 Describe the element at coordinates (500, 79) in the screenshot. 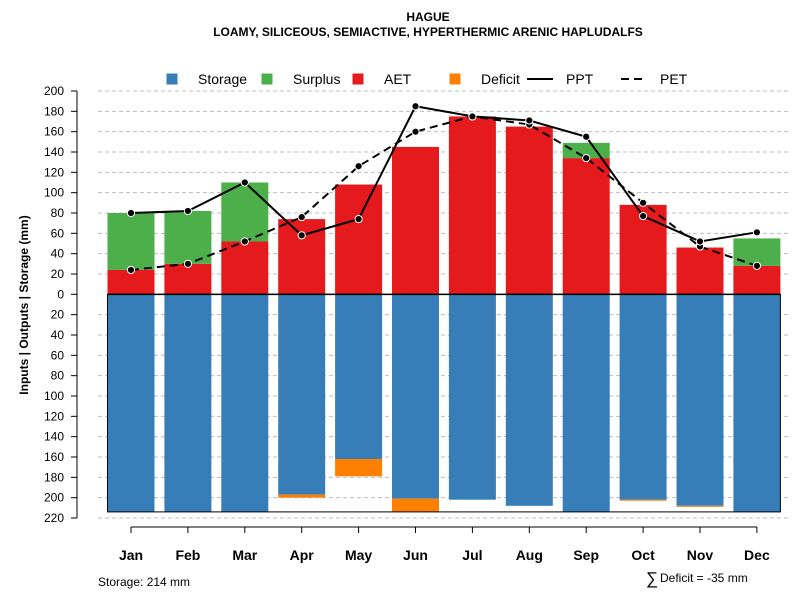

I see `legend-label: Deficit` at that location.